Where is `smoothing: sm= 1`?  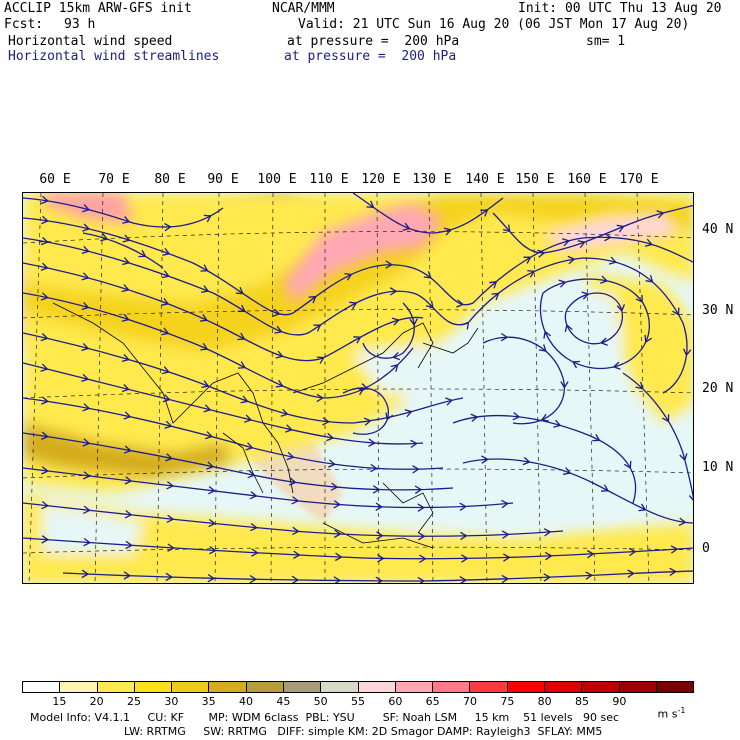
smoothing: sm= 1 is located at coordinates (606, 41).